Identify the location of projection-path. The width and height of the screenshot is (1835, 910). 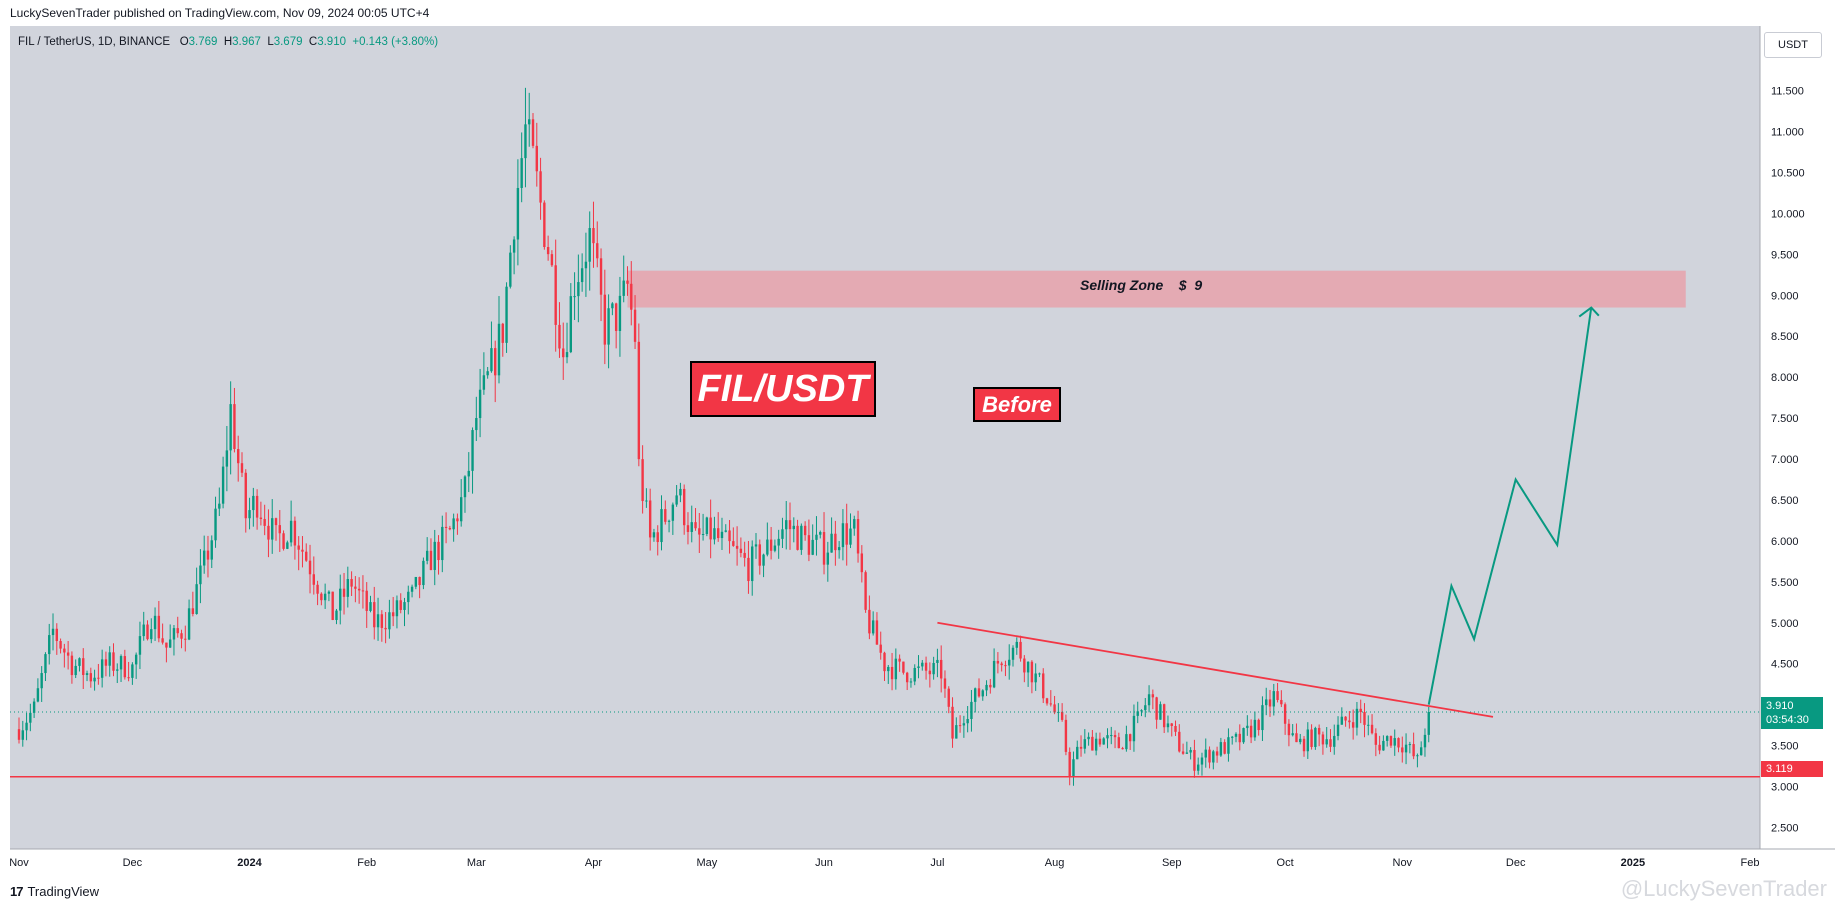
(1510, 506).